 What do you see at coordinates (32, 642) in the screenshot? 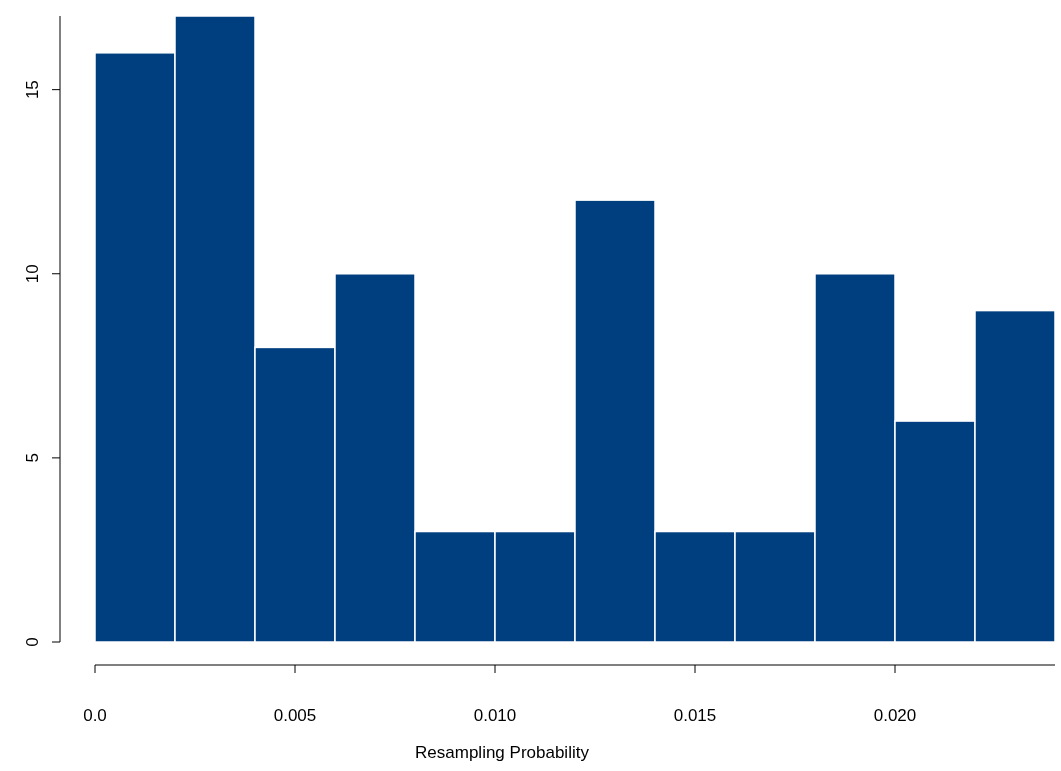
I see `y-tick-label: 0` at bounding box center [32, 642].